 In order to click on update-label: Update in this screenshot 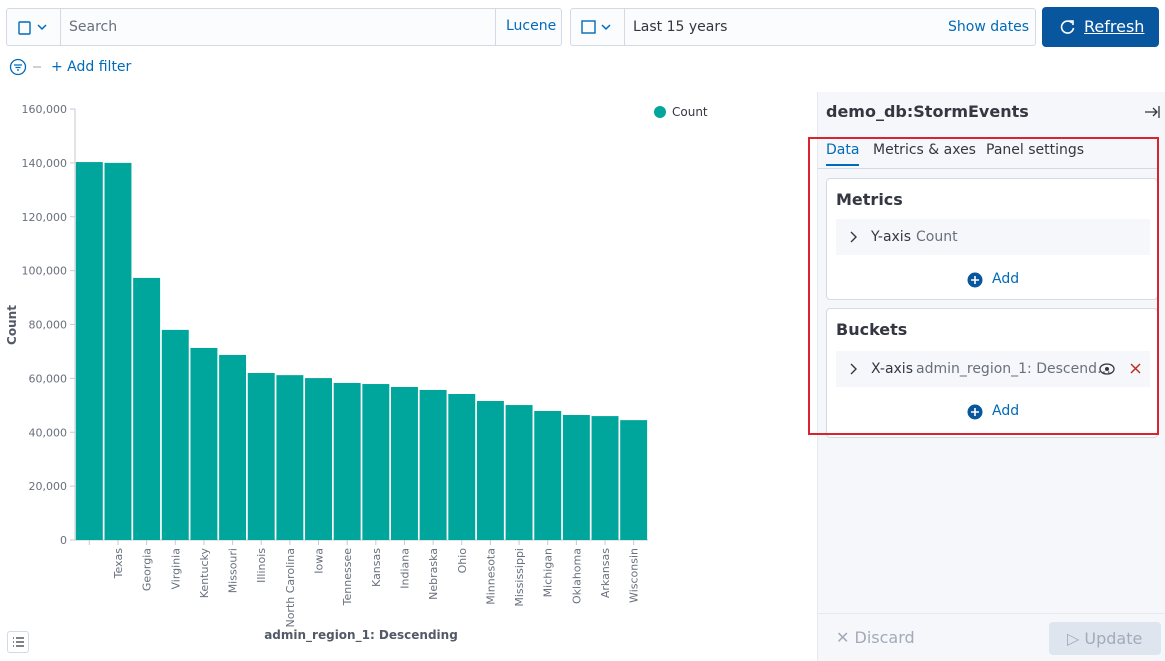, I will do `click(1113, 638)`.